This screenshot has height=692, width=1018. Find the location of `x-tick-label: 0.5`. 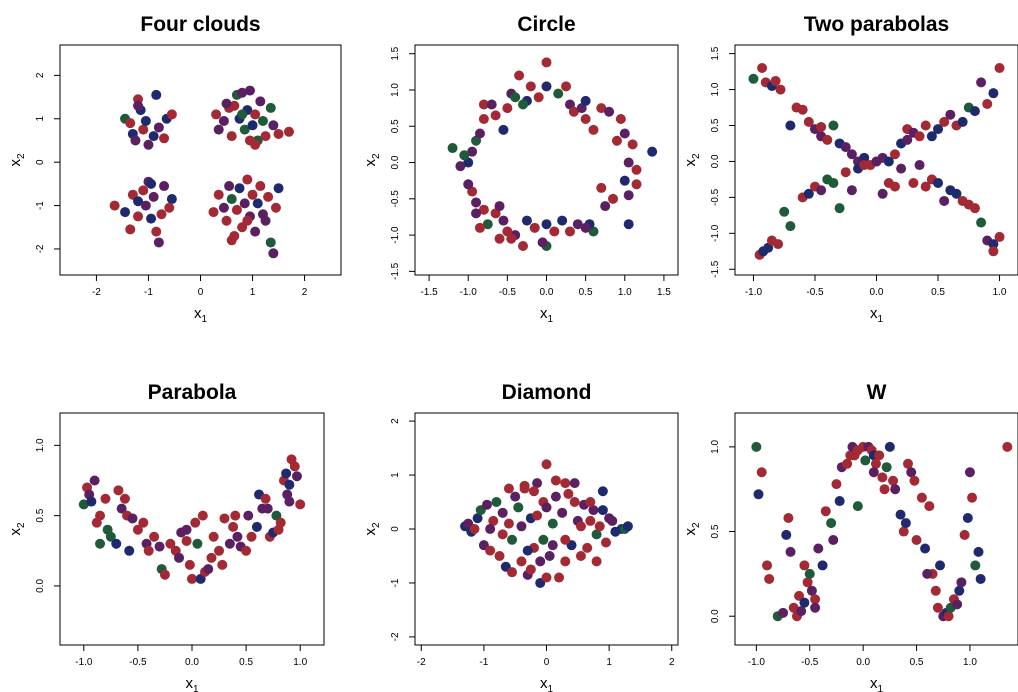

x-tick-label: 0.5 is located at coordinates (246, 662).